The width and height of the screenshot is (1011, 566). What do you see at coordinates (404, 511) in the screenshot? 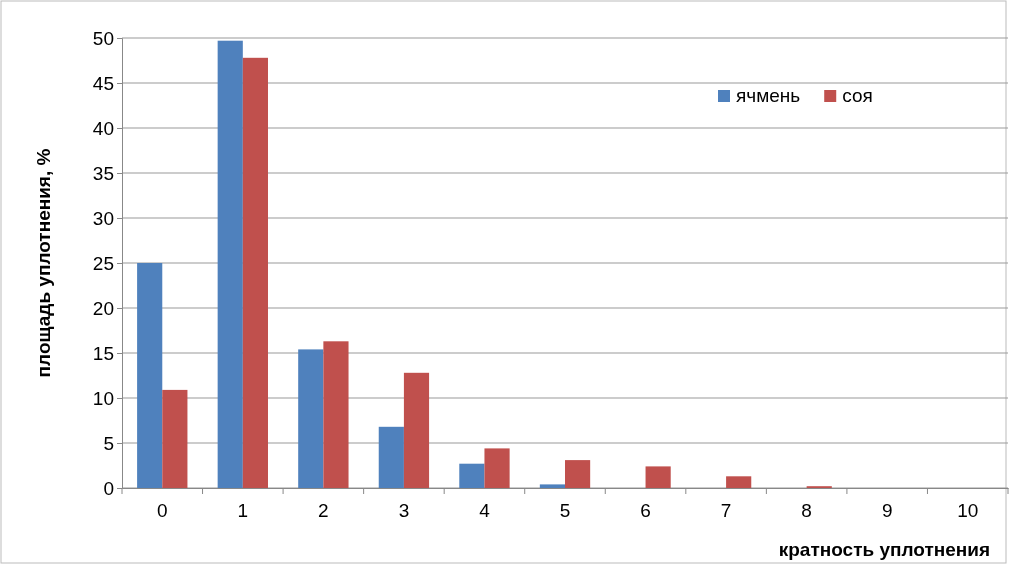
I see `x-tick-label: 3` at bounding box center [404, 511].